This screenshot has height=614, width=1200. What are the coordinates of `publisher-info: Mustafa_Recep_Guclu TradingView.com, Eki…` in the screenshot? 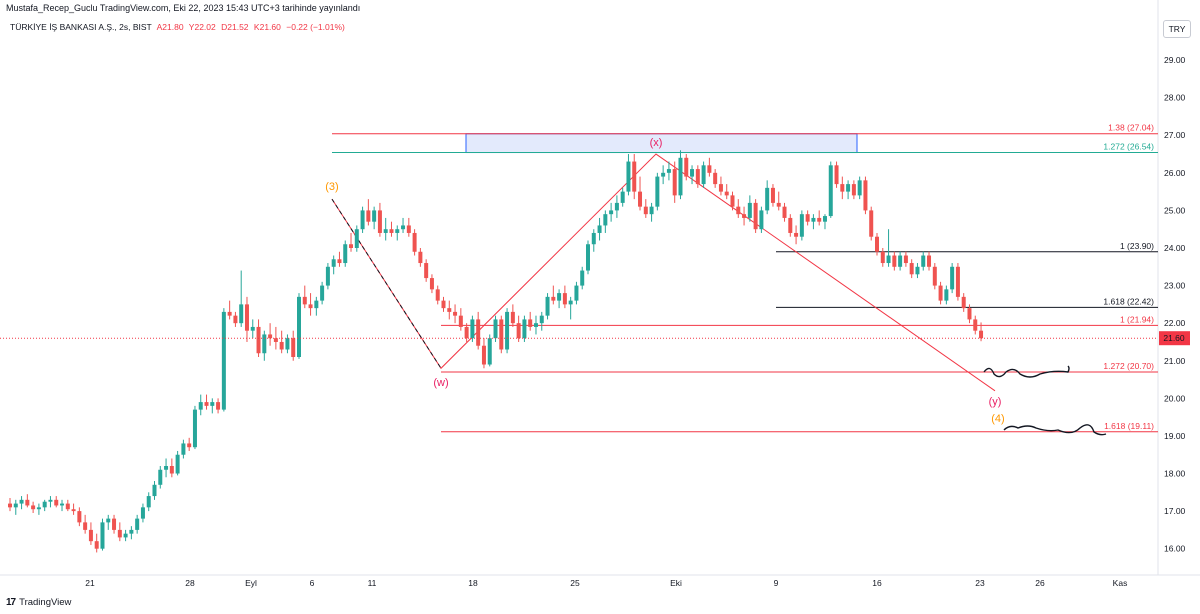 It's located at (183, 8).